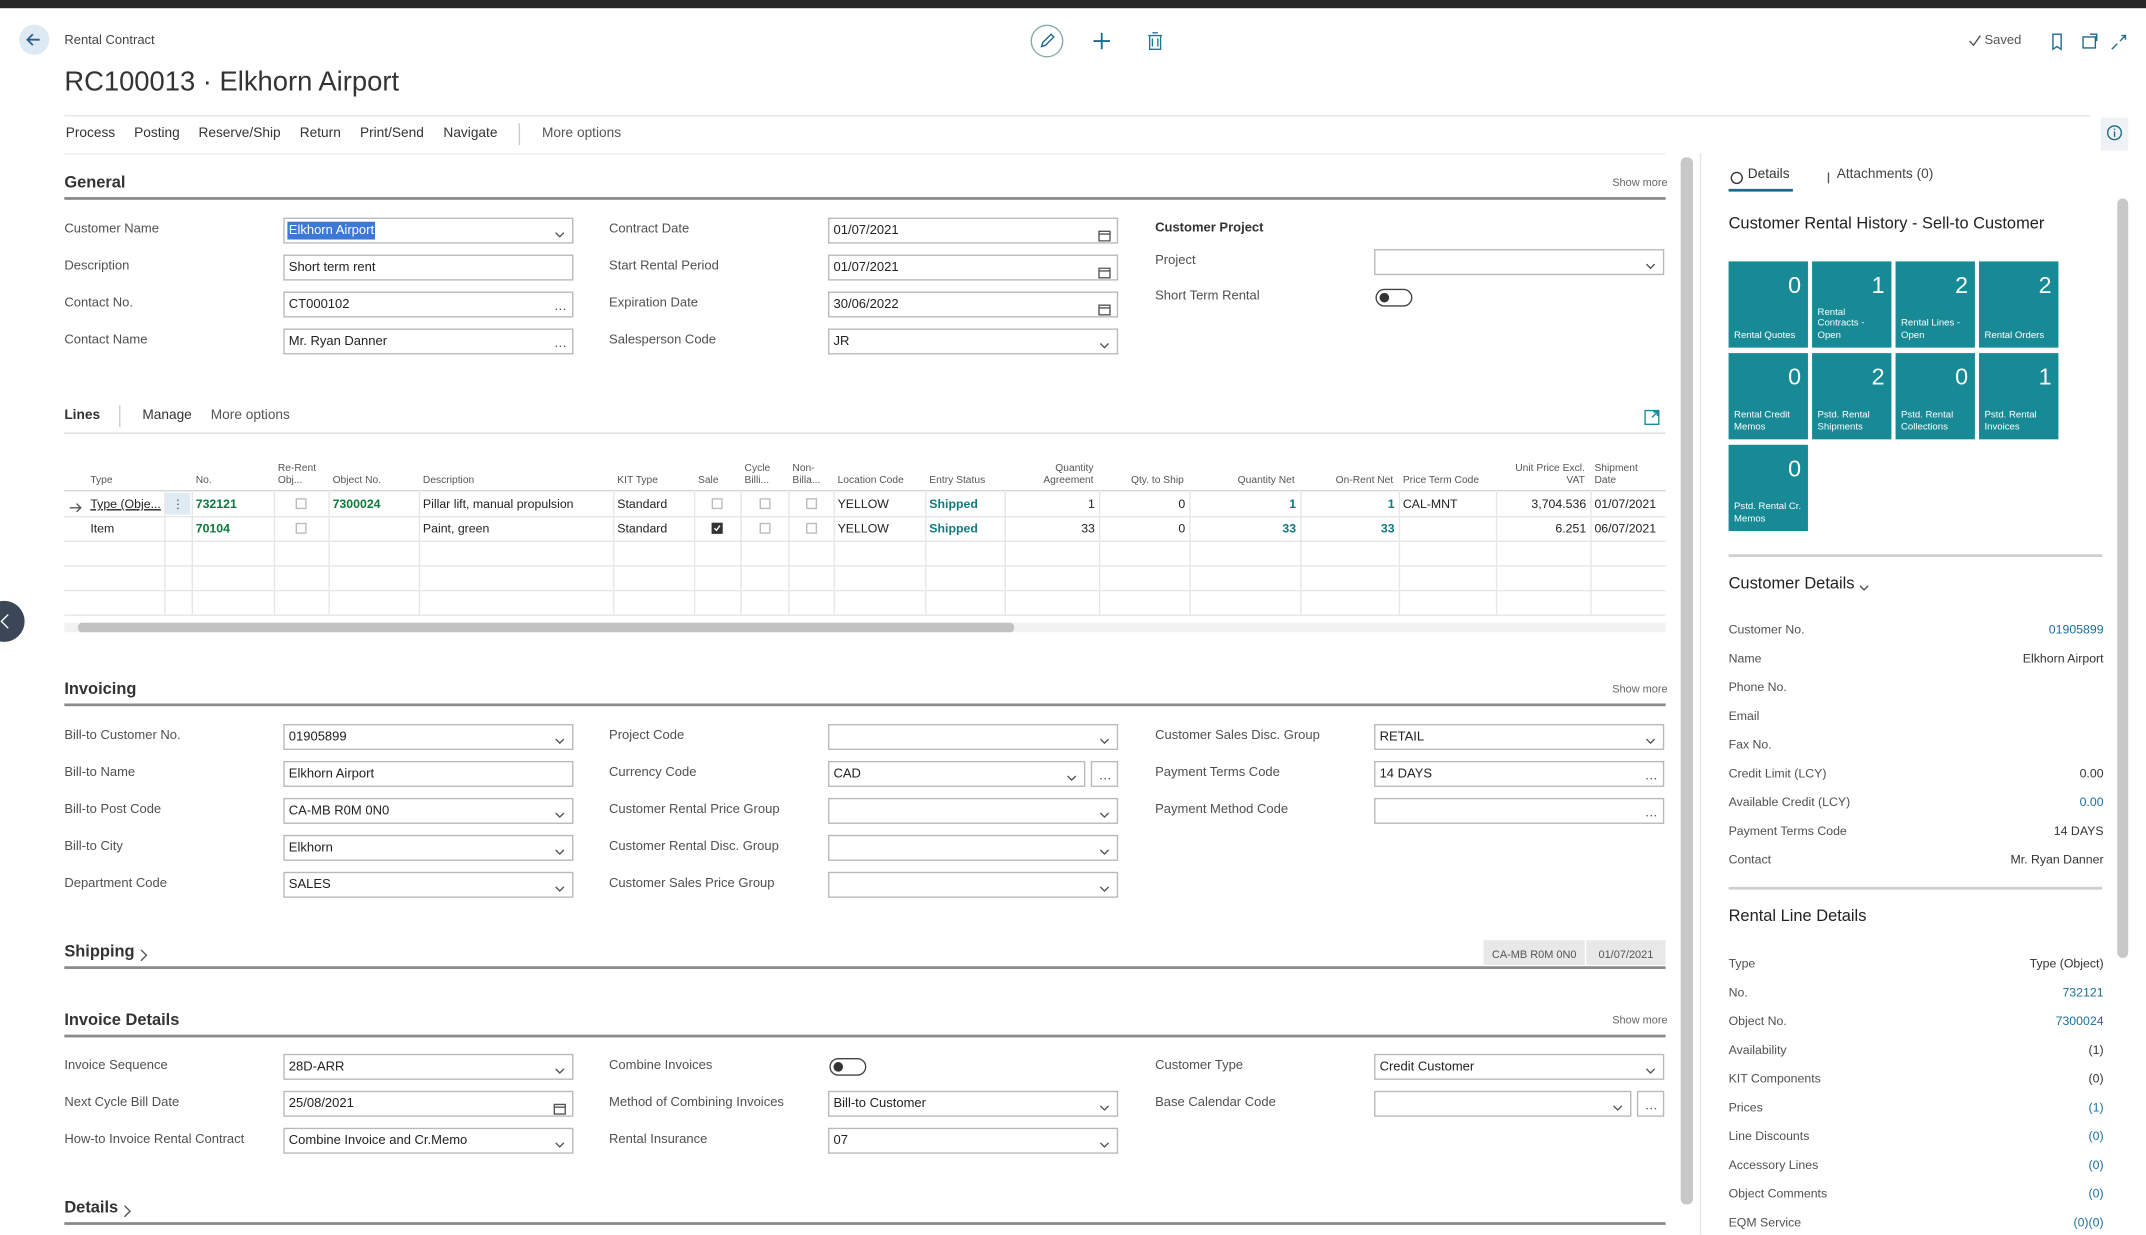 The height and width of the screenshot is (1235, 2146). I want to click on tab: Attachments (0), so click(1885, 174).